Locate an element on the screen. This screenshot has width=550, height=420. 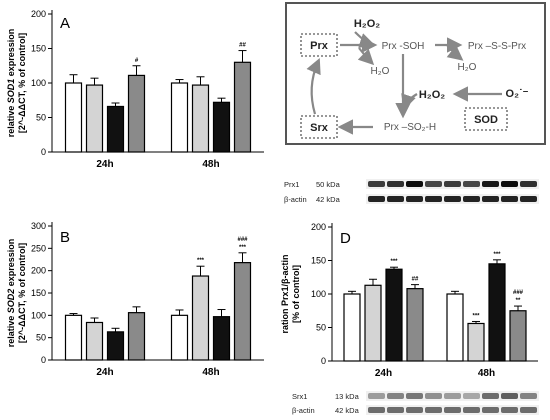
srx1-western-blot: Srx1 13 kDa β-actin 42 kDa is located at coordinates (415, 403).